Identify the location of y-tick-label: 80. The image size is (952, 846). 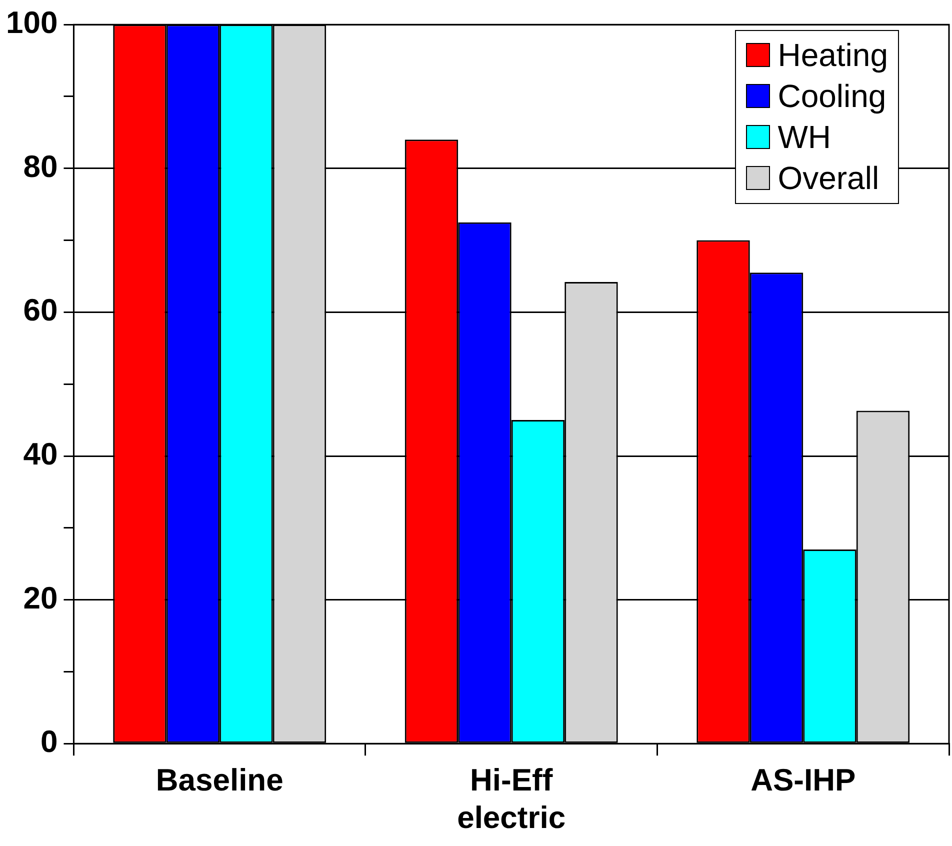
(40, 166).